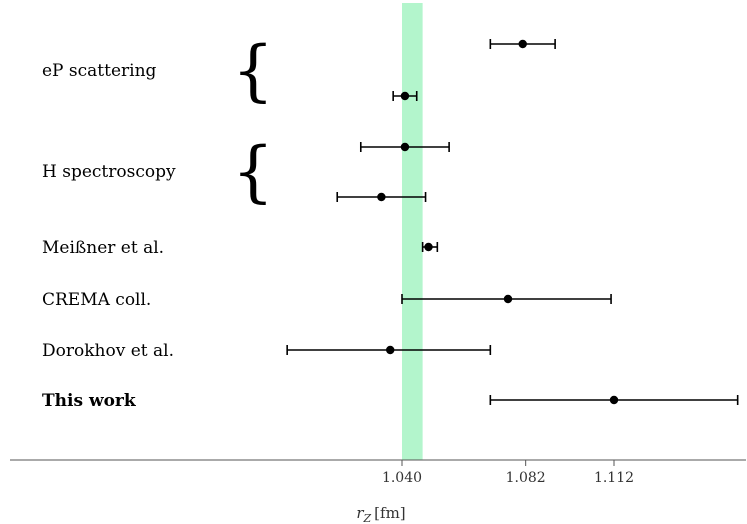 This screenshot has height=524, width=747. Describe the element at coordinates (526, 478) in the screenshot. I see `x-tick-label: 1.082` at that location.